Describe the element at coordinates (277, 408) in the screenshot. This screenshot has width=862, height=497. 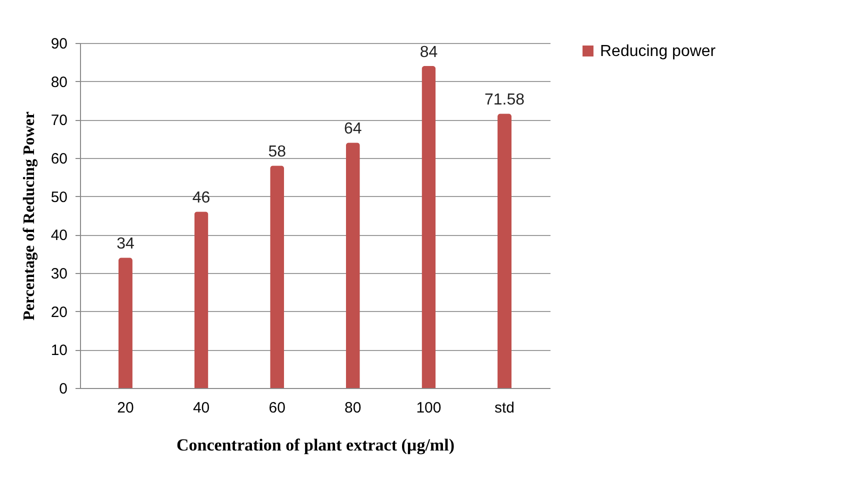
I see `x-tick-label: 60` at that location.